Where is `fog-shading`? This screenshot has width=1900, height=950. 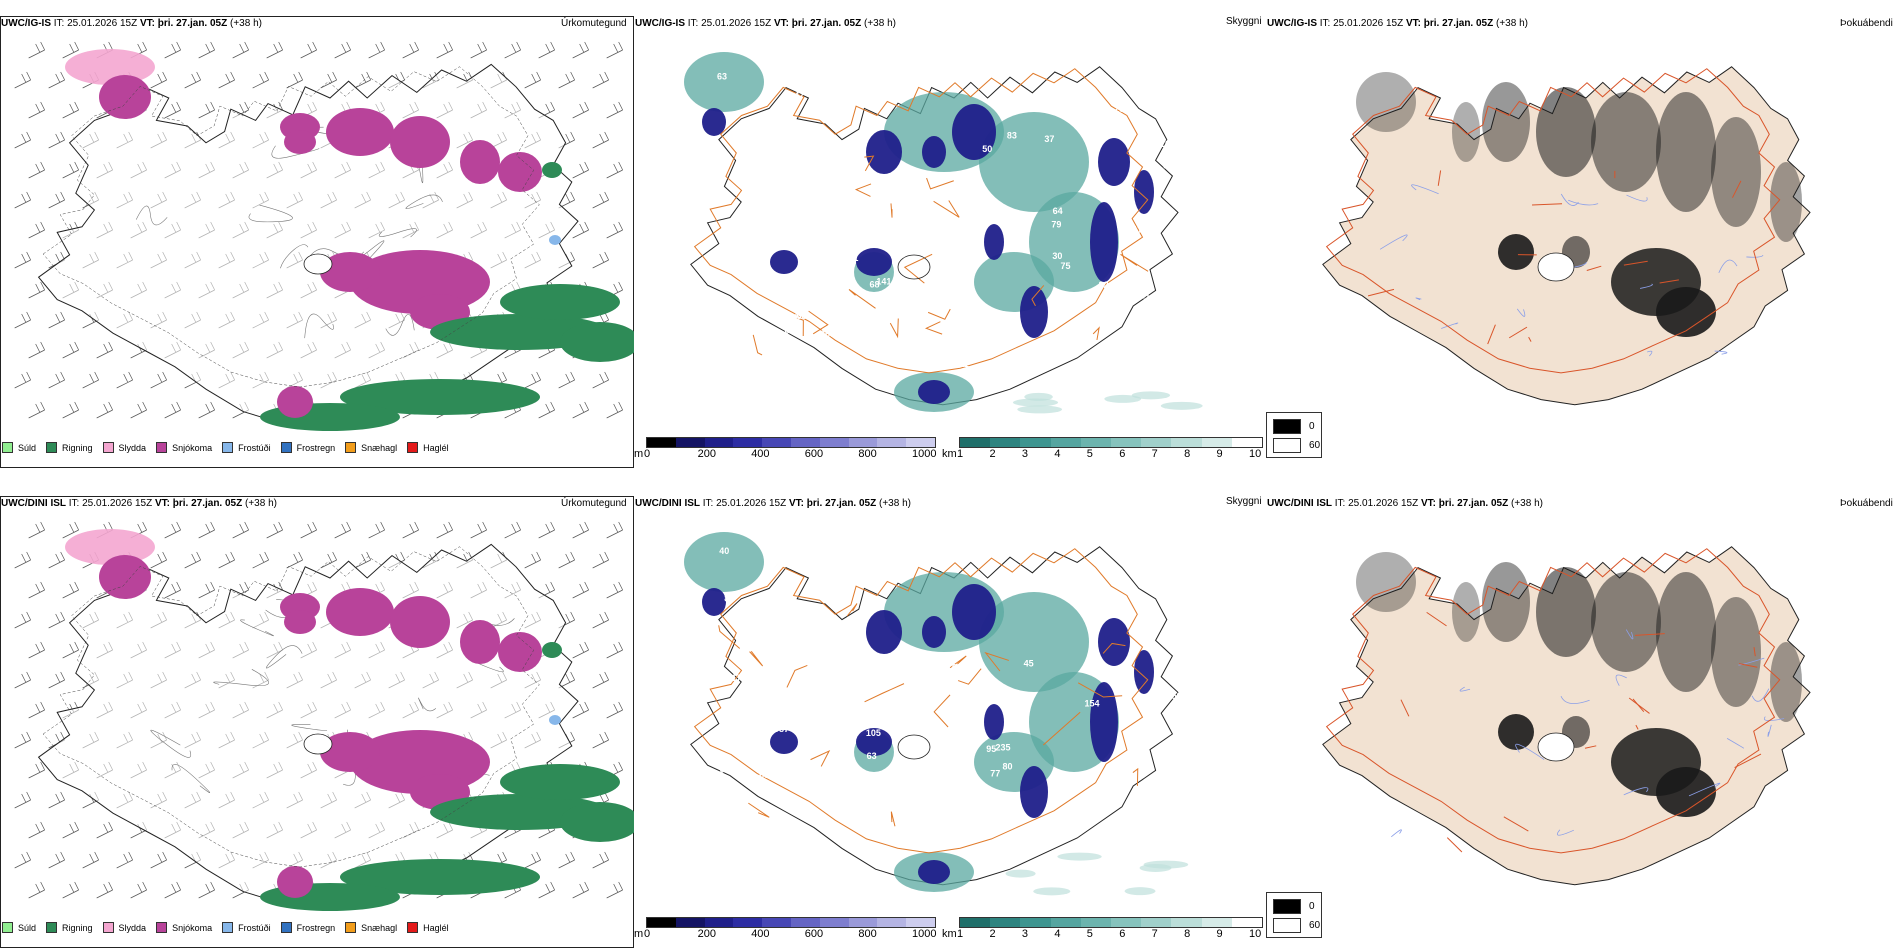 fog-shading is located at coordinates (1579, 204).